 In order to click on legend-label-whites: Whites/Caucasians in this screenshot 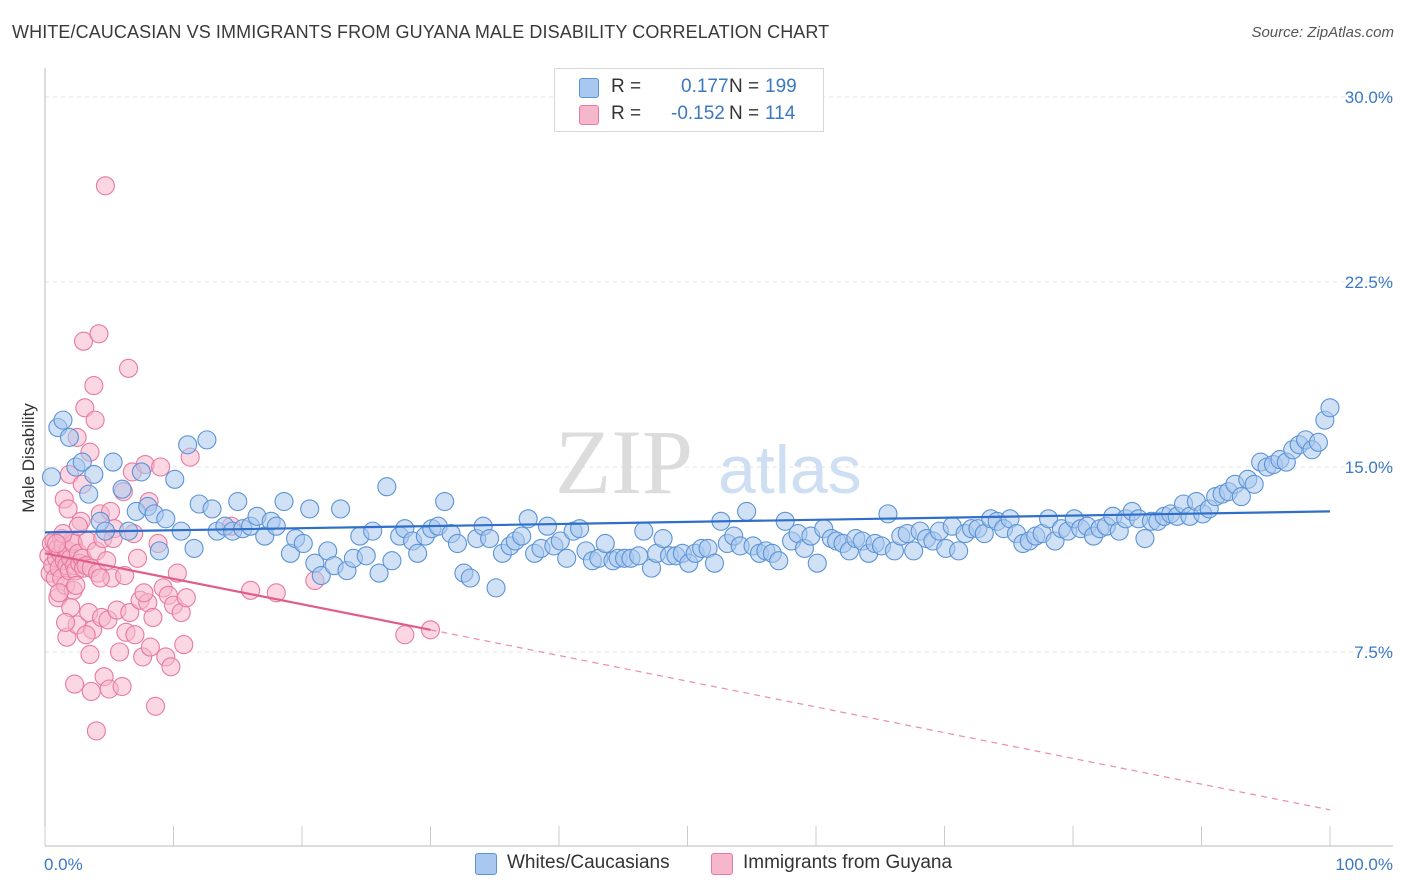, I will do `click(588, 862)`.